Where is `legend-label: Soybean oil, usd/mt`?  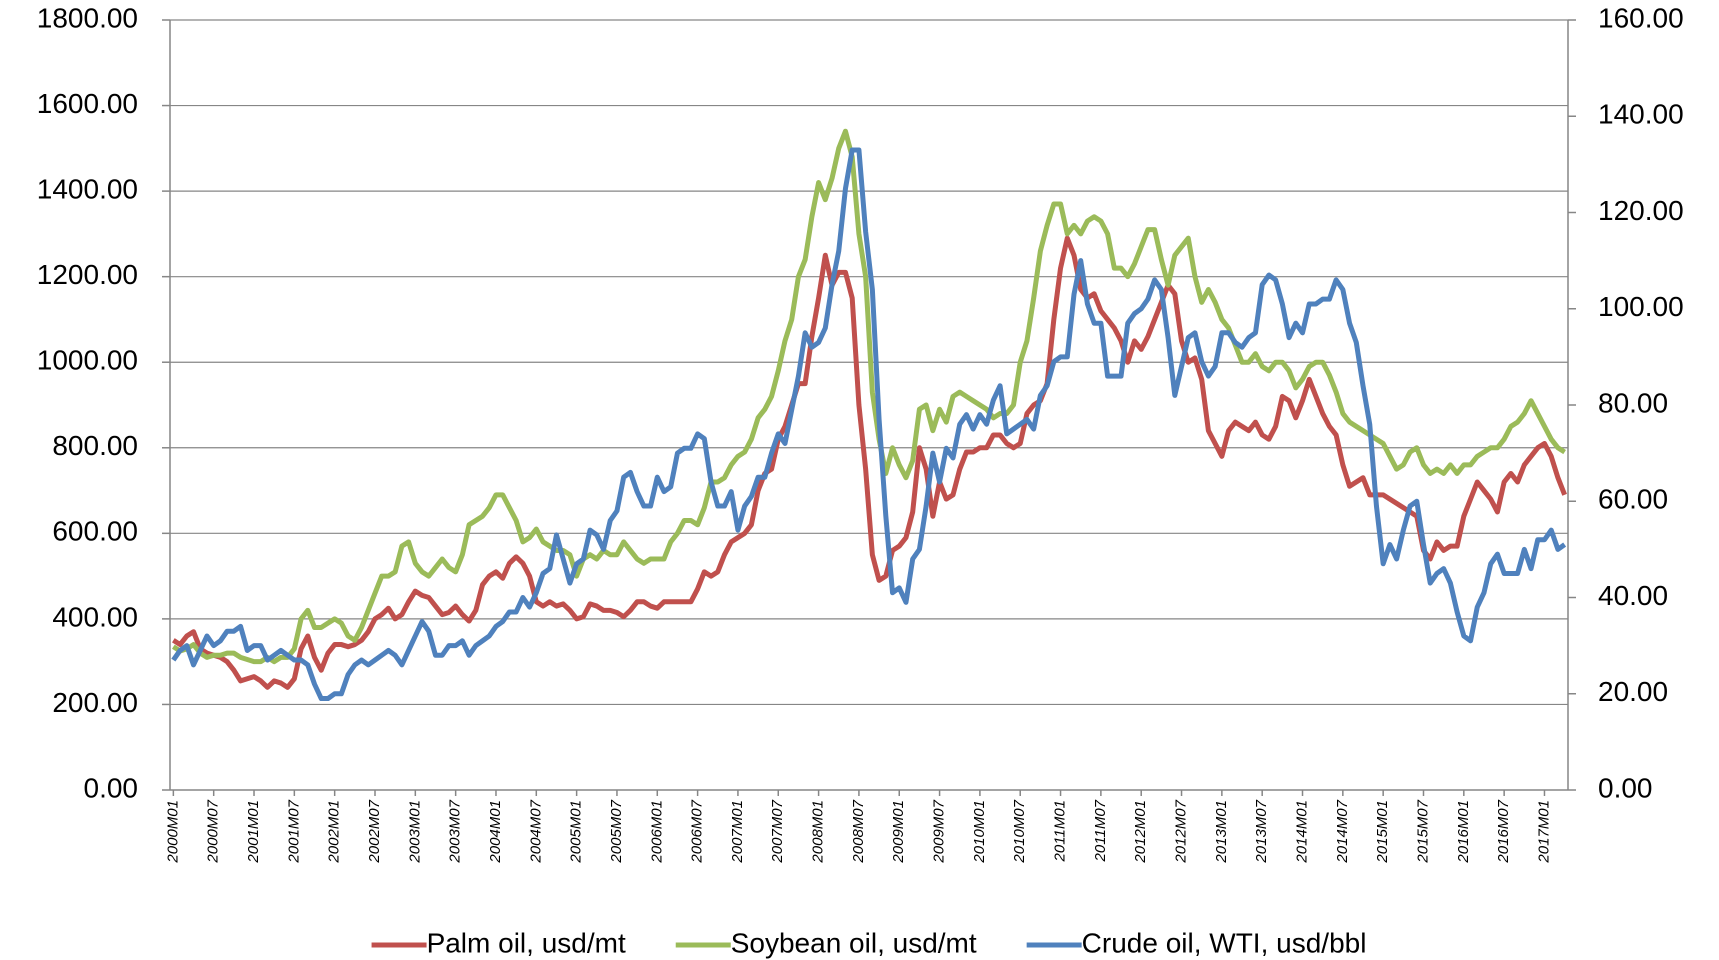 legend-label: Soybean oil, usd/mt is located at coordinates (854, 942).